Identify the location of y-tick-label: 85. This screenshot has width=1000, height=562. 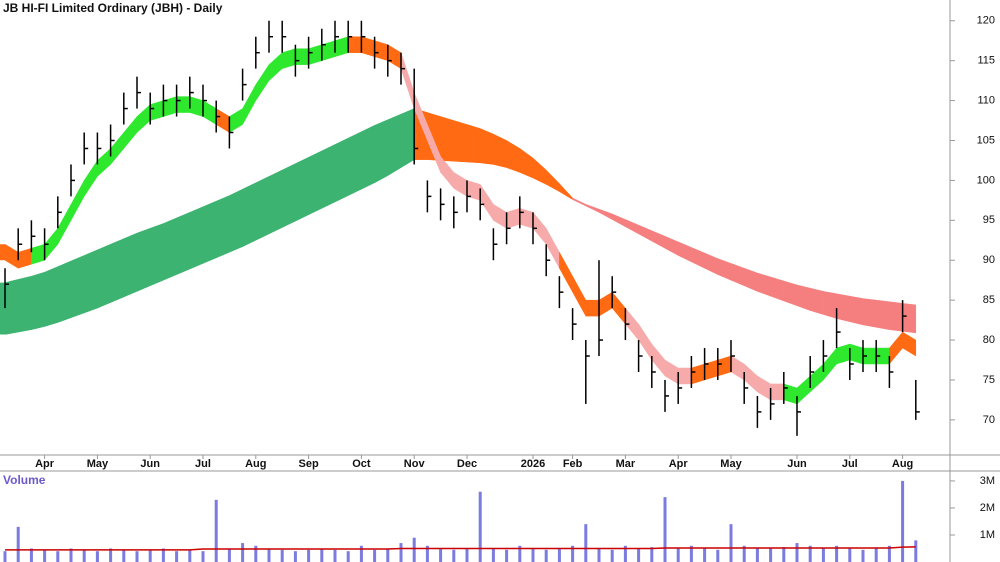
(989, 300).